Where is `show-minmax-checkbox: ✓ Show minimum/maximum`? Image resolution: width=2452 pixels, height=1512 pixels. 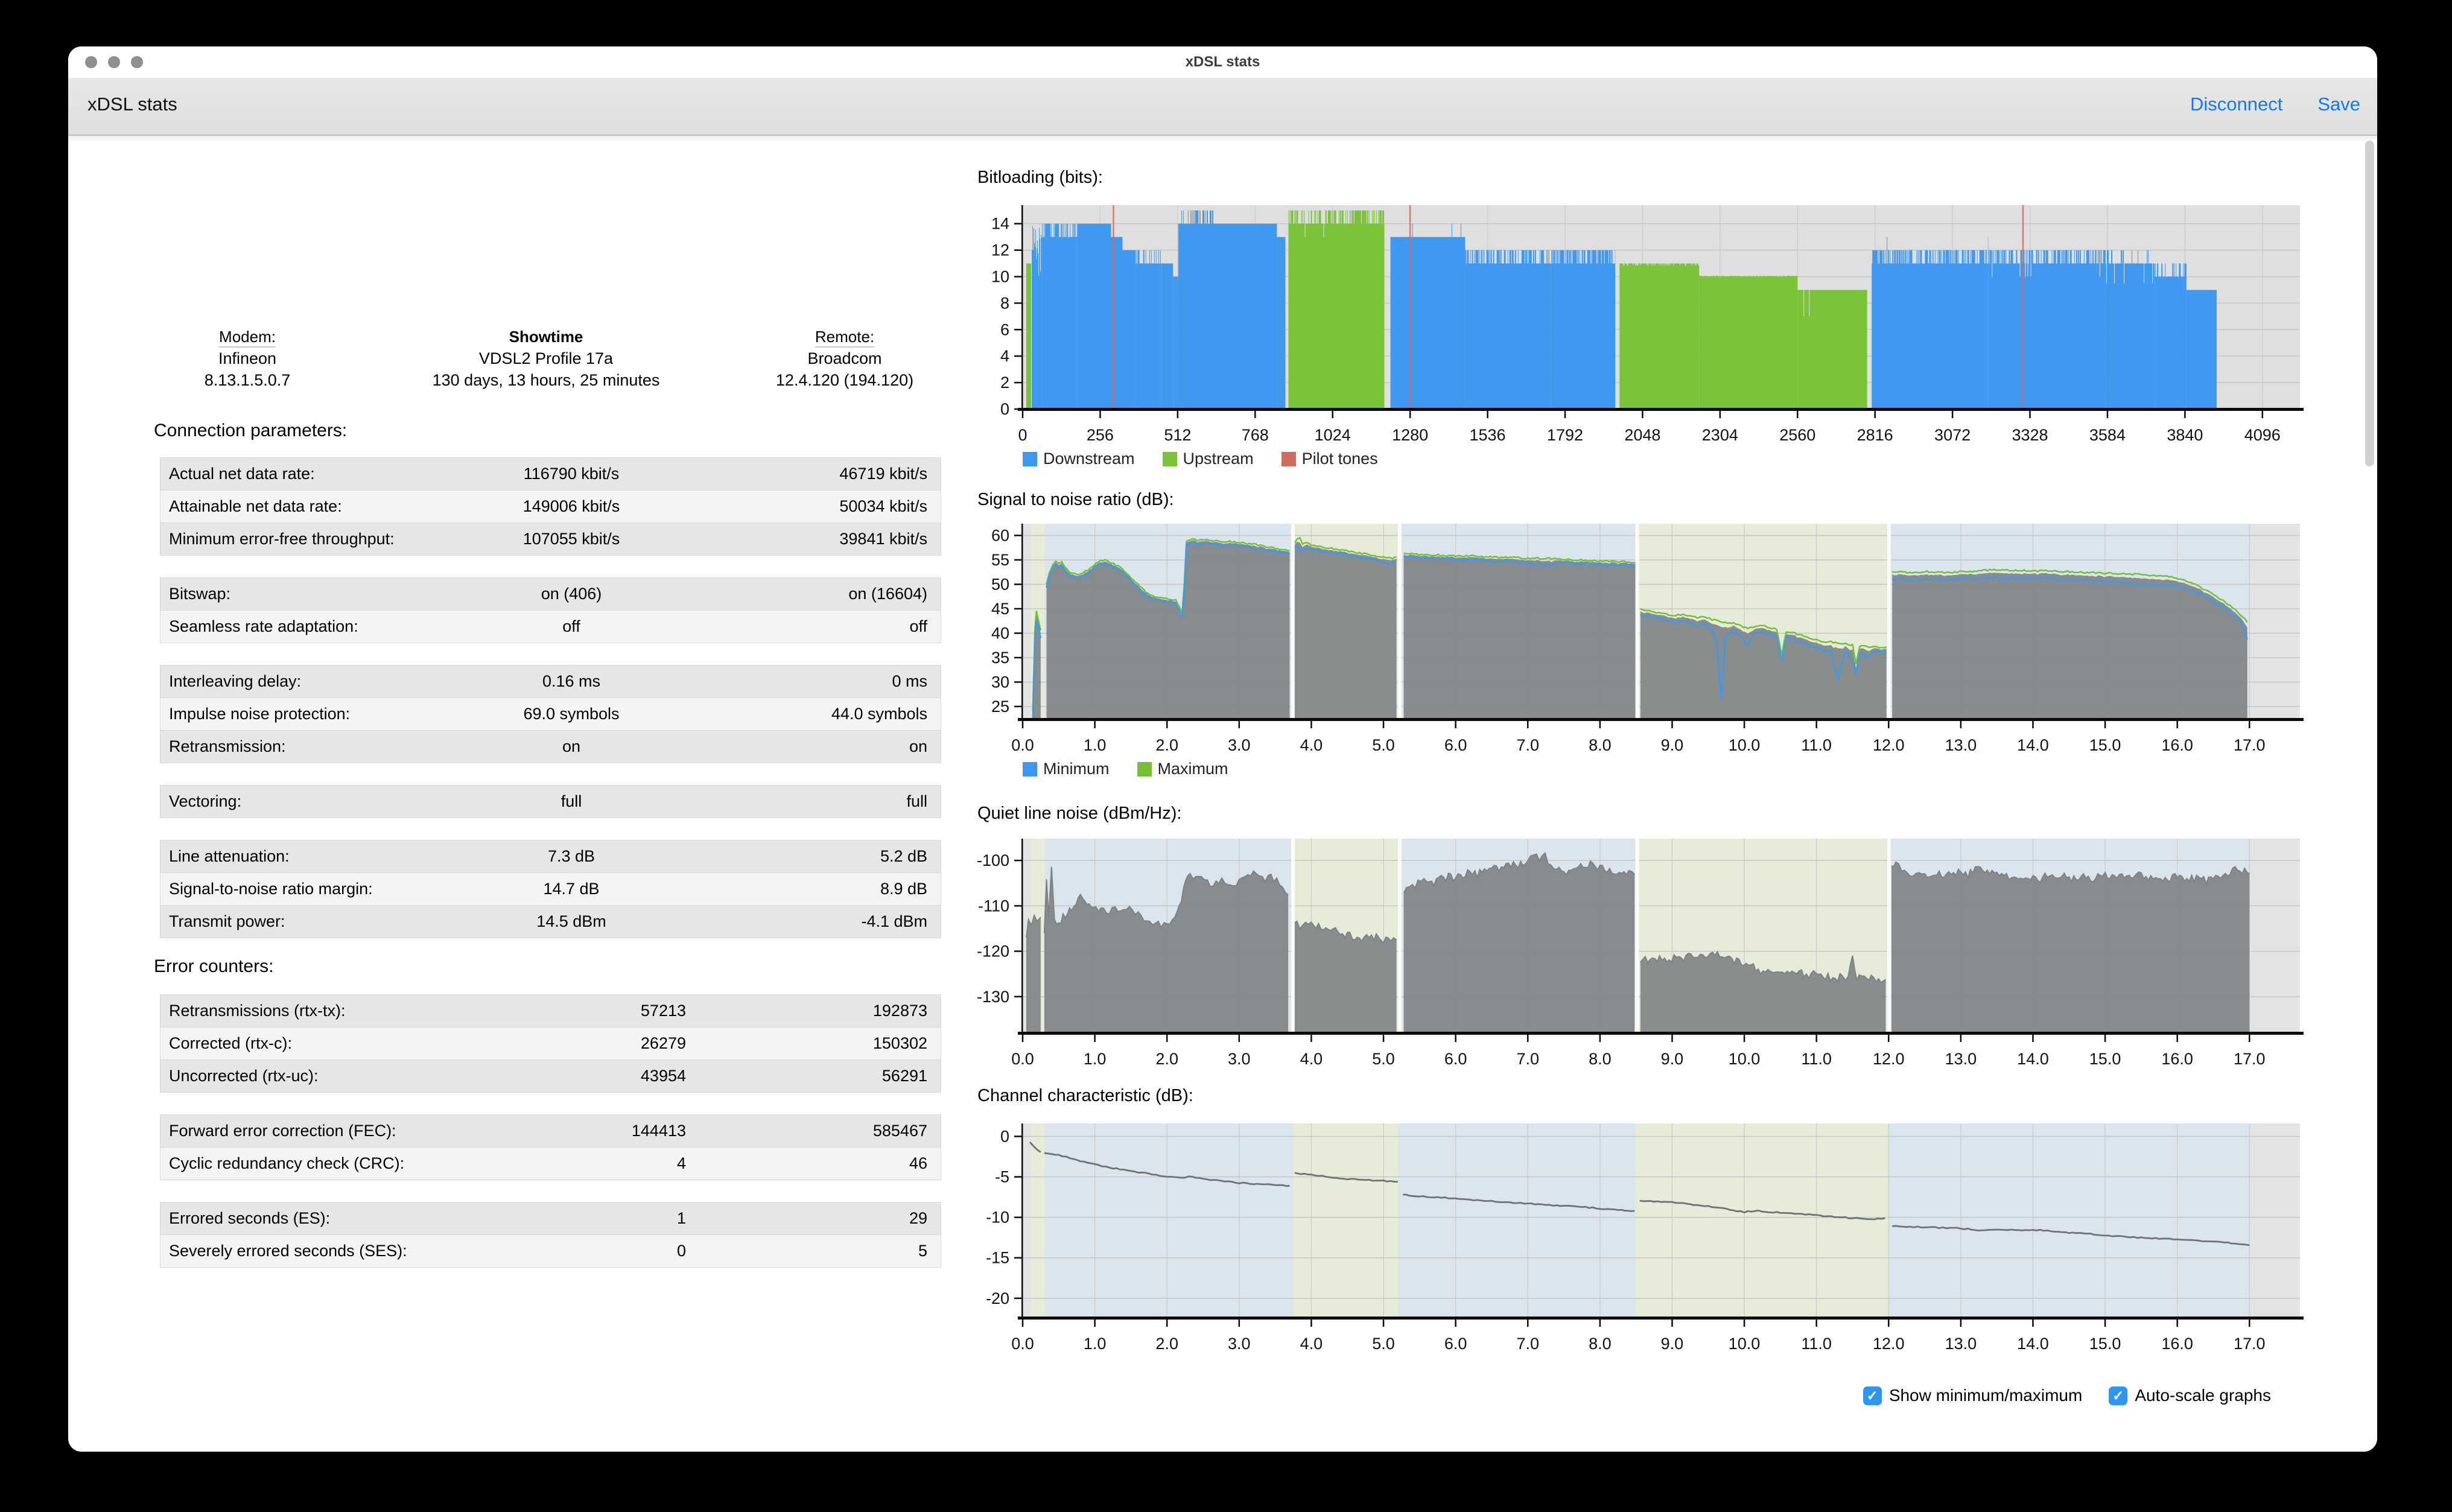
show-minmax-checkbox: ✓ Show minimum/maximum is located at coordinates (1972, 1395).